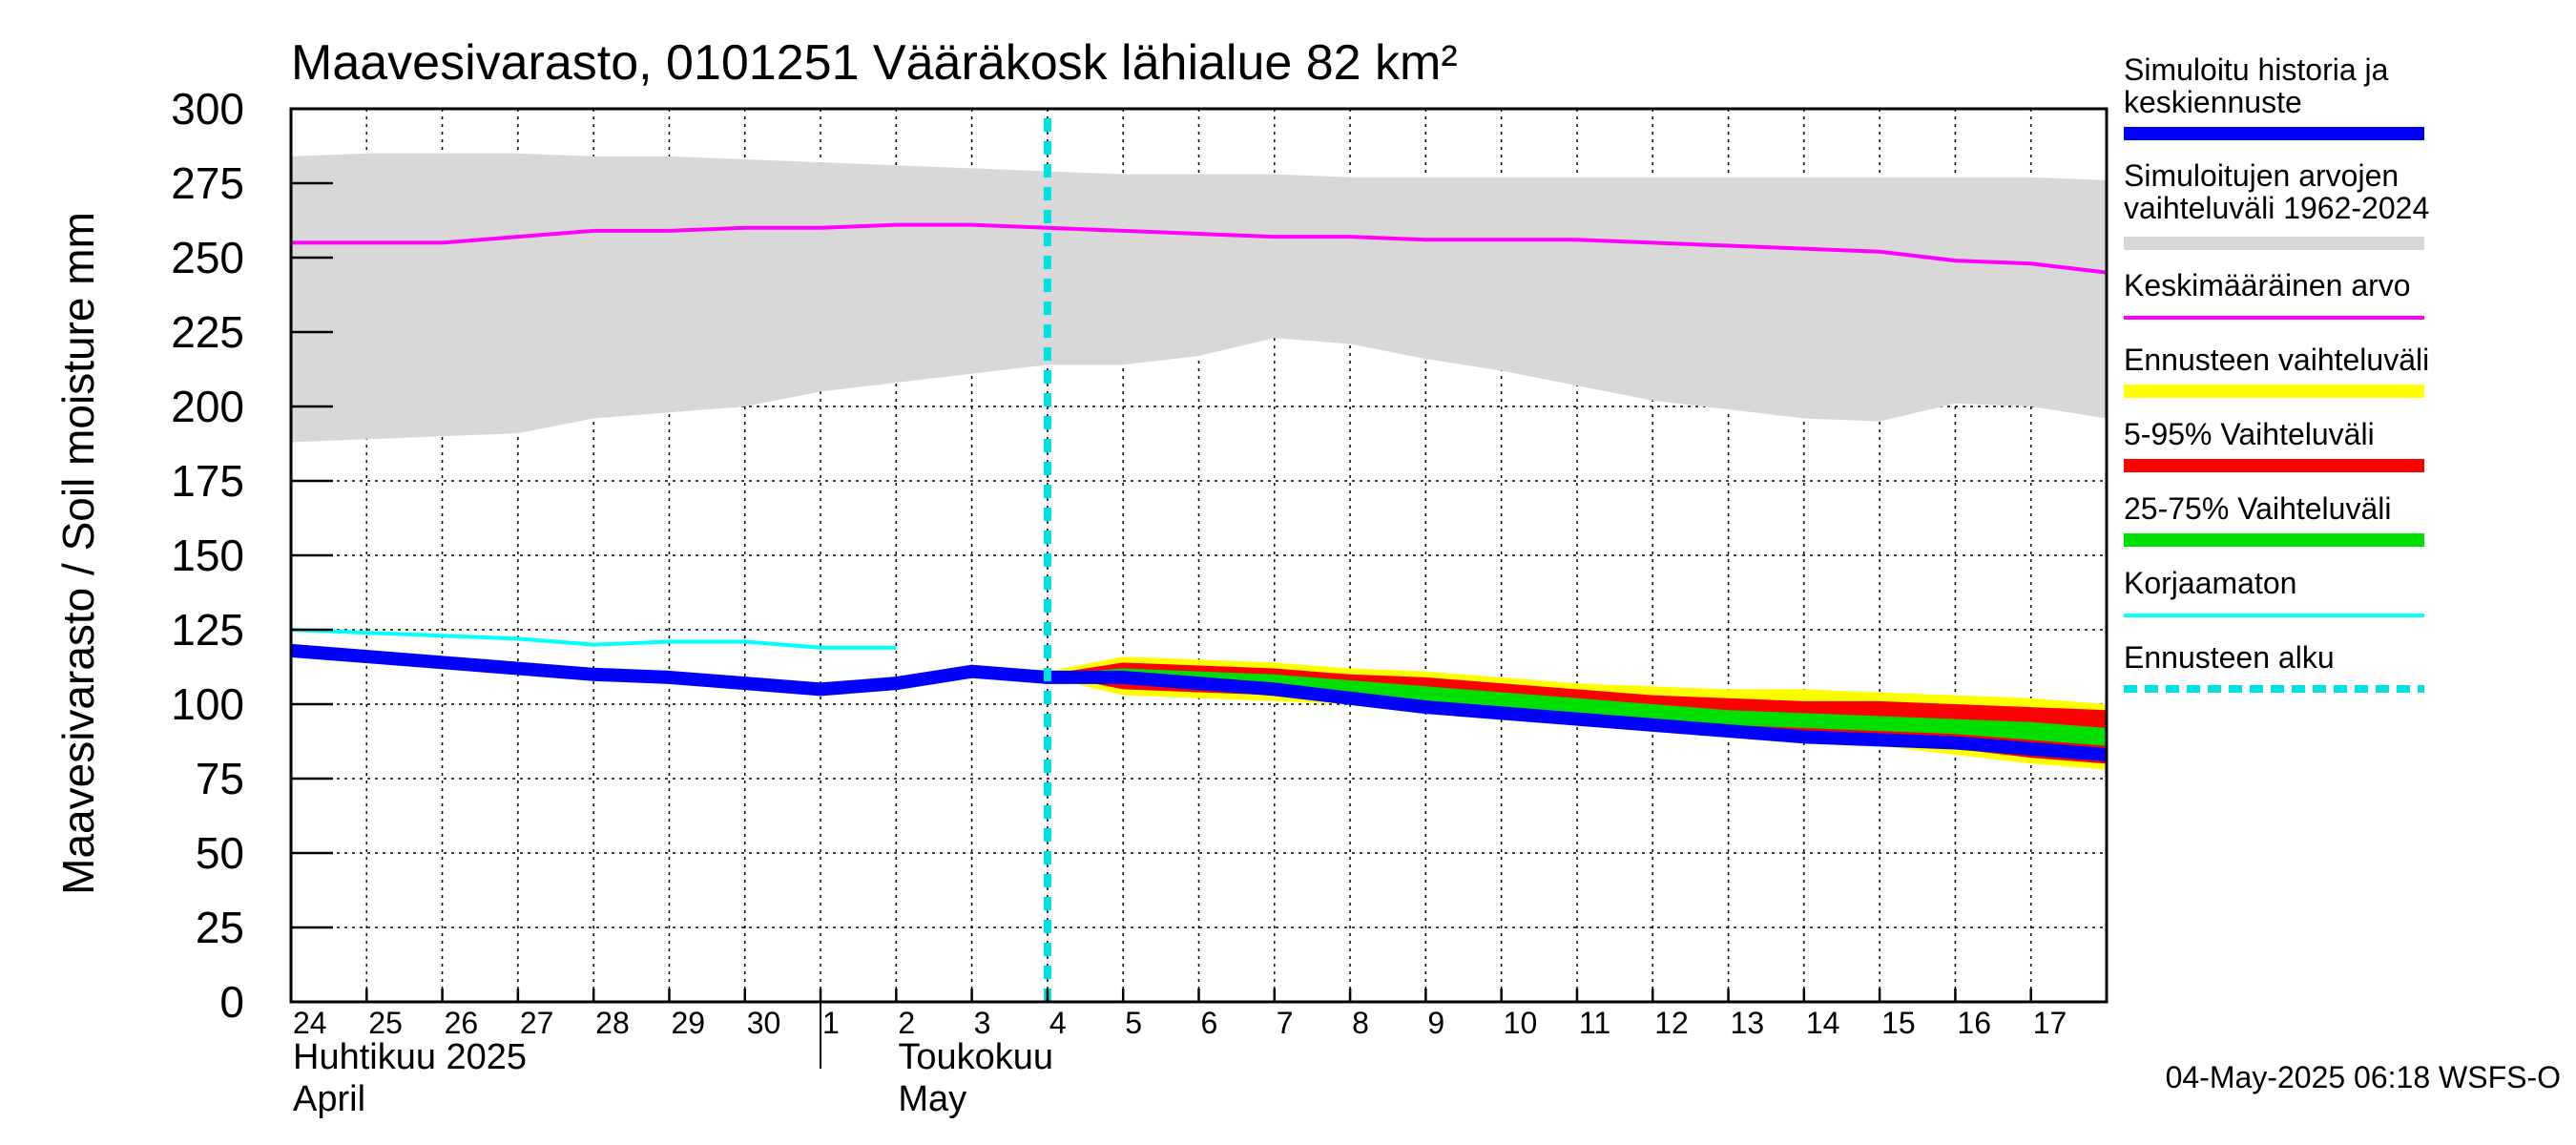  Describe the element at coordinates (1974, 1023) in the screenshot. I see `x-tick-label: 16` at that location.